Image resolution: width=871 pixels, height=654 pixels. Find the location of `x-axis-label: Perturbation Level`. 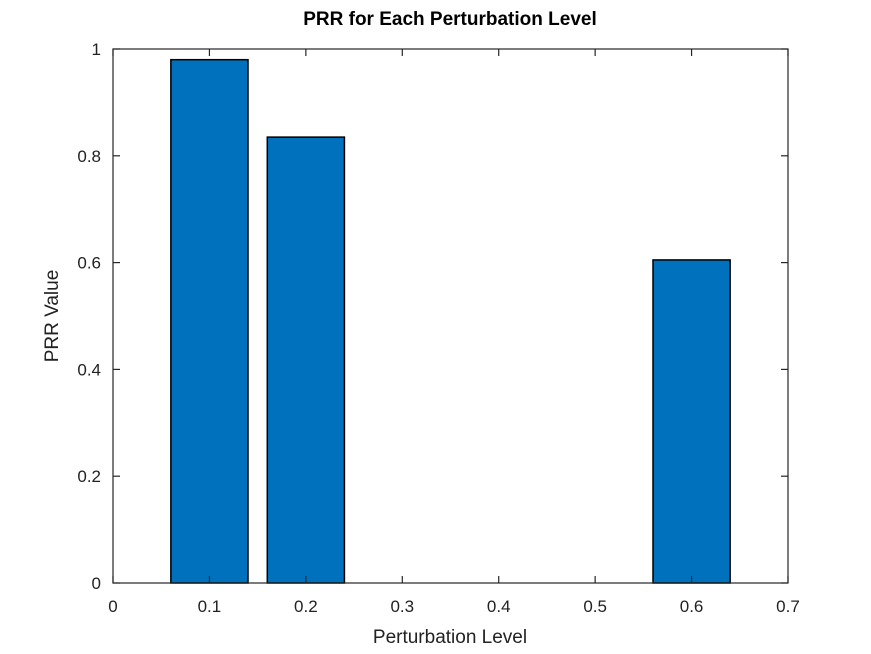

x-axis-label: Perturbation Level is located at coordinates (450, 637).